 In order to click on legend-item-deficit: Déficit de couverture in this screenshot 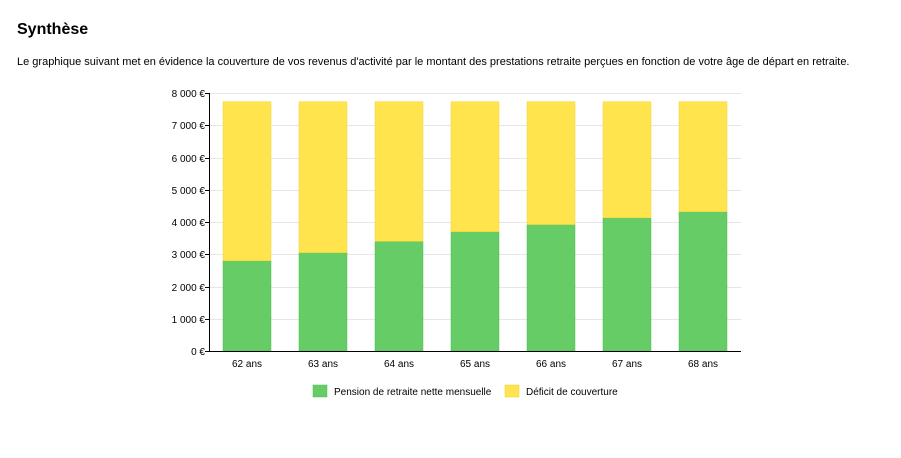, I will do `click(561, 391)`.